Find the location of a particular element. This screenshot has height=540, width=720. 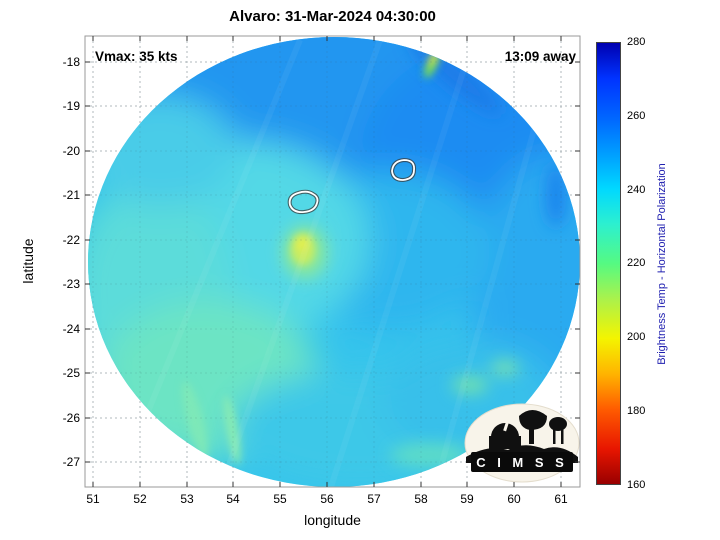

x-tick-label: 55 is located at coordinates (280, 499).